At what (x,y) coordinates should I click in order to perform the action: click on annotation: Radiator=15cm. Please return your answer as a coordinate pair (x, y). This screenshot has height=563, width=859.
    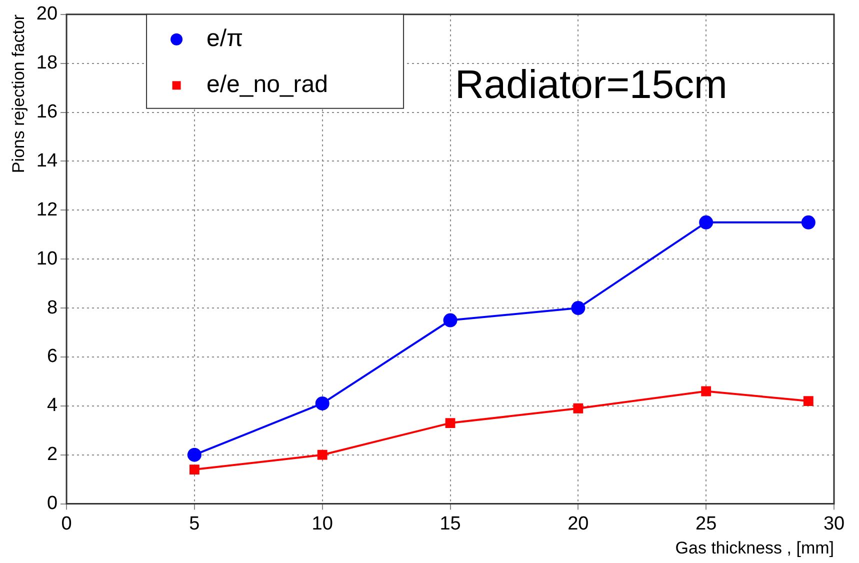
    Looking at the image, I should click on (591, 85).